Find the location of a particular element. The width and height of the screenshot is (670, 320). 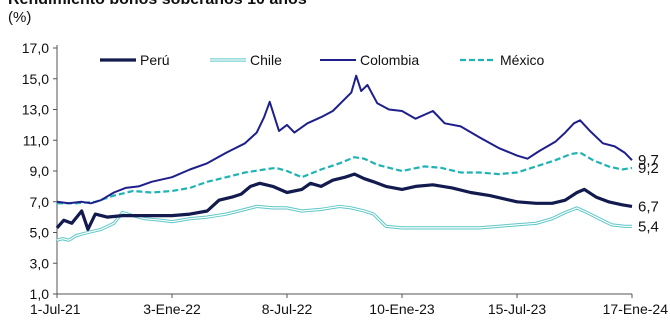

y-tick-label: 5,0 is located at coordinates (40, 233).